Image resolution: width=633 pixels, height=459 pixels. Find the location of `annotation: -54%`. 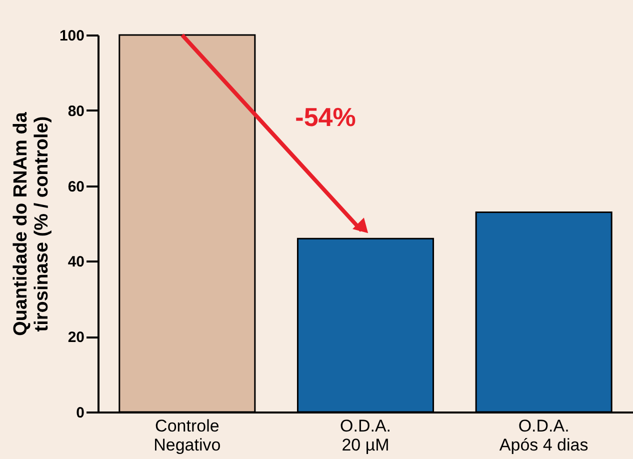

annotation: -54% is located at coordinates (325, 117).